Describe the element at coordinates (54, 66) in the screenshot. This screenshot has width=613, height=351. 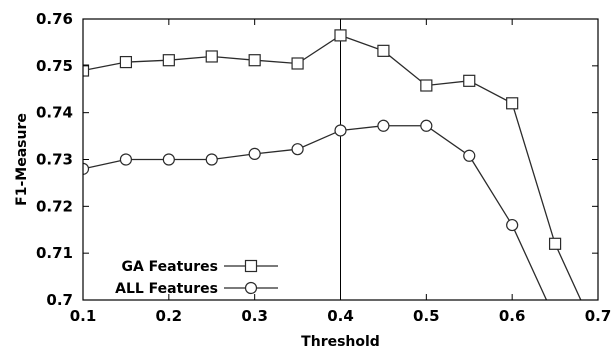
I see `y-tick-label: 0.75` at that location.